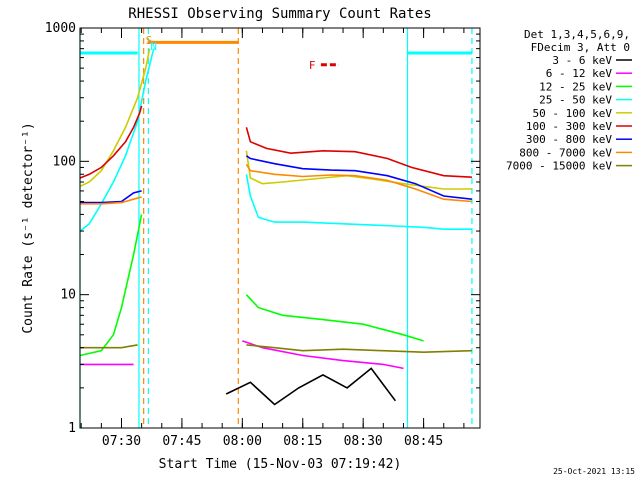 Image resolution: width=640 pixels, height=480 pixels. What do you see at coordinates (121, 441) in the screenshot?
I see `x-tick-label: 07:30` at bounding box center [121, 441].